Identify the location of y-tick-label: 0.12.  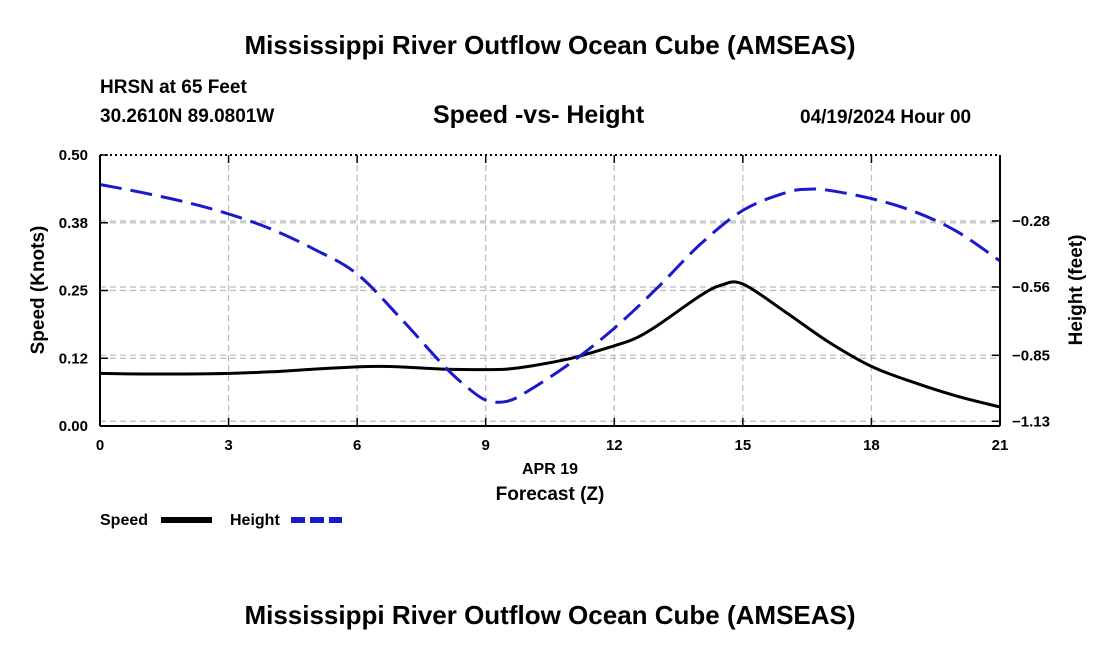
(73, 358).